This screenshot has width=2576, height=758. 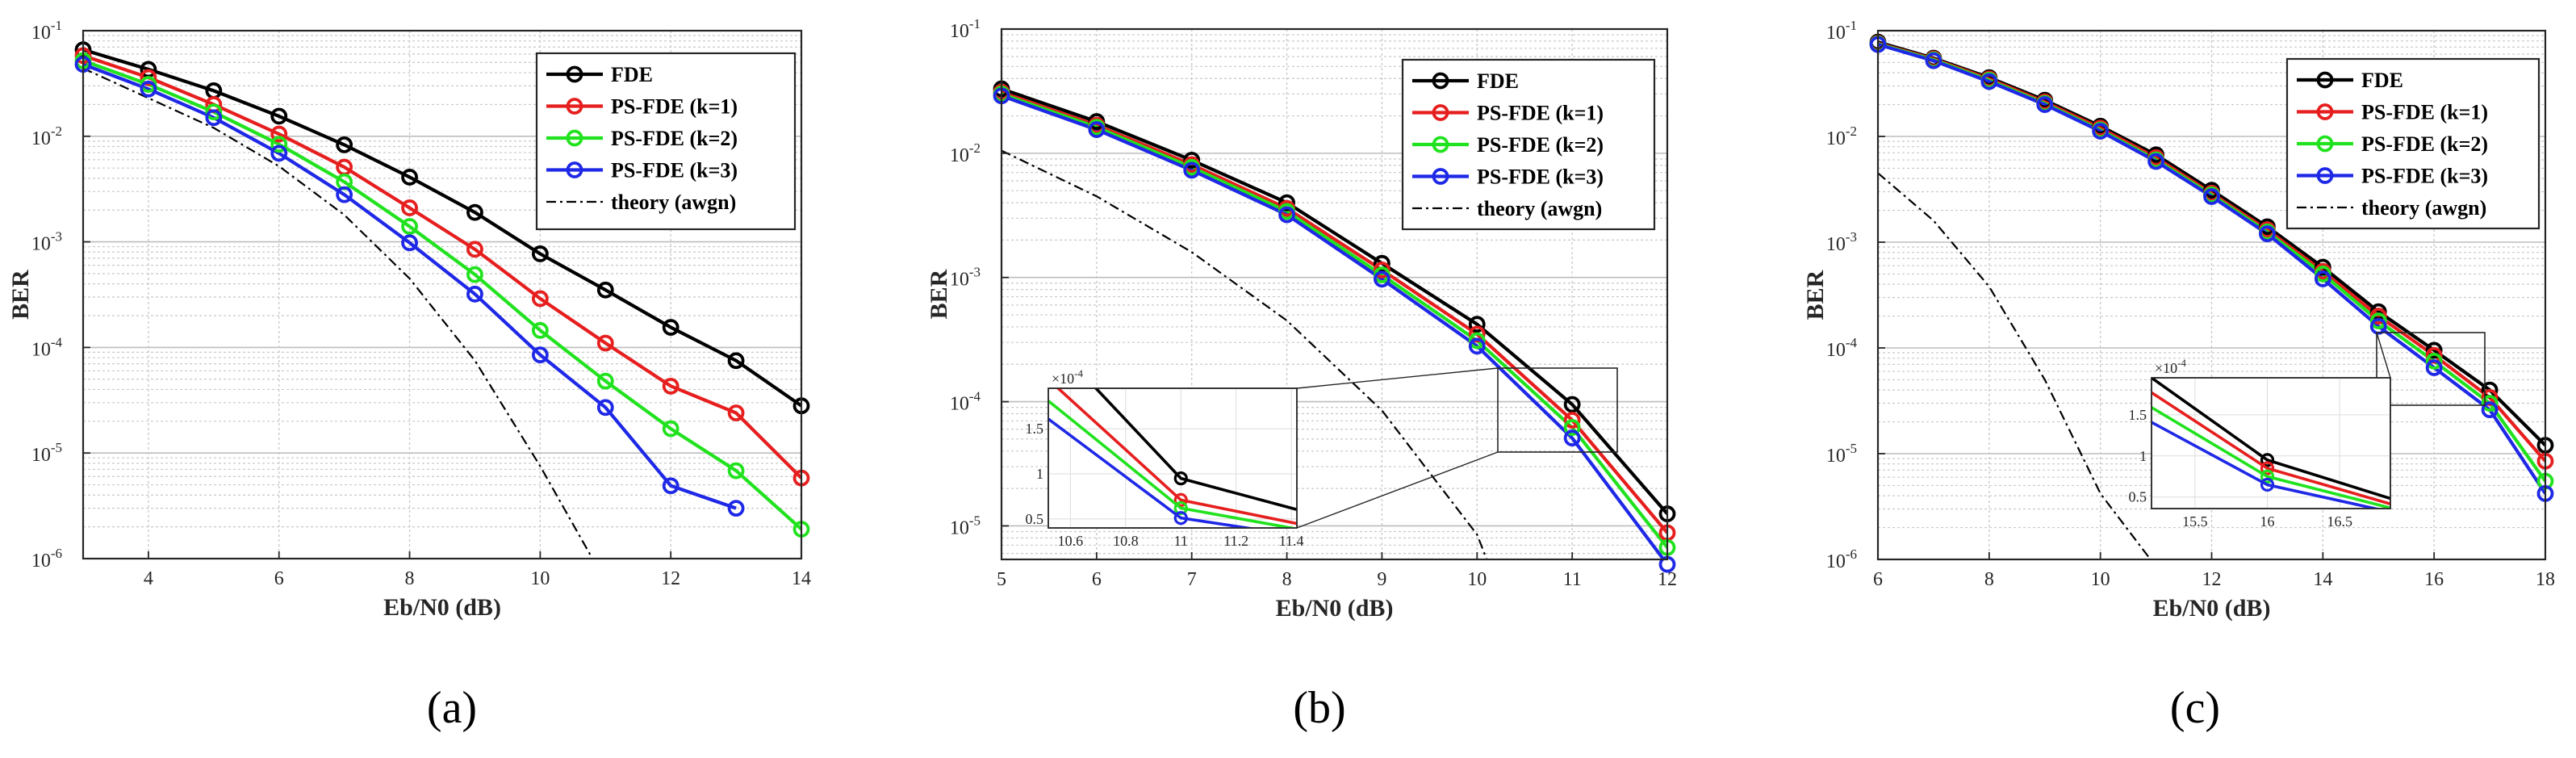 What do you see at coordinates (965, 153) in the screenshot?
I see `y-tick-label: 10⁻²` at bounding box center [965, 153].